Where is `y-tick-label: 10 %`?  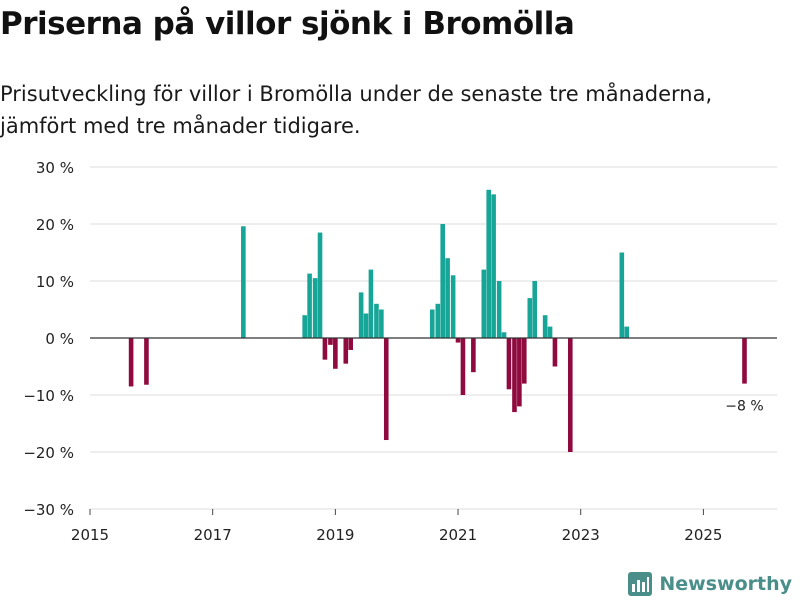 y-tick-label: 10 % is located at coordinates (55, 282).